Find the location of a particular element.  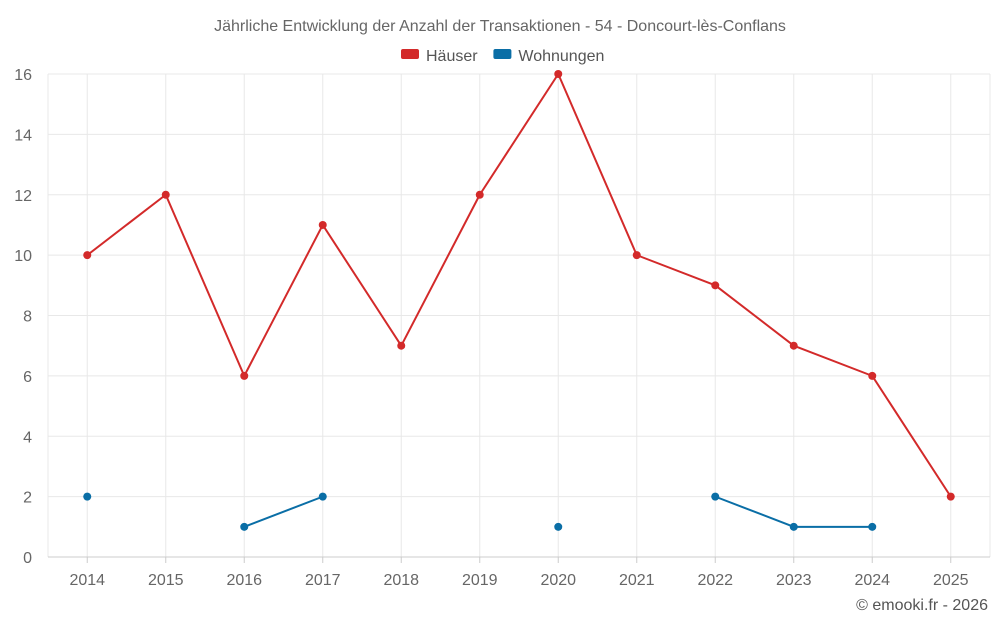

legend-item: Häuser is located at coordinates (439, 56).